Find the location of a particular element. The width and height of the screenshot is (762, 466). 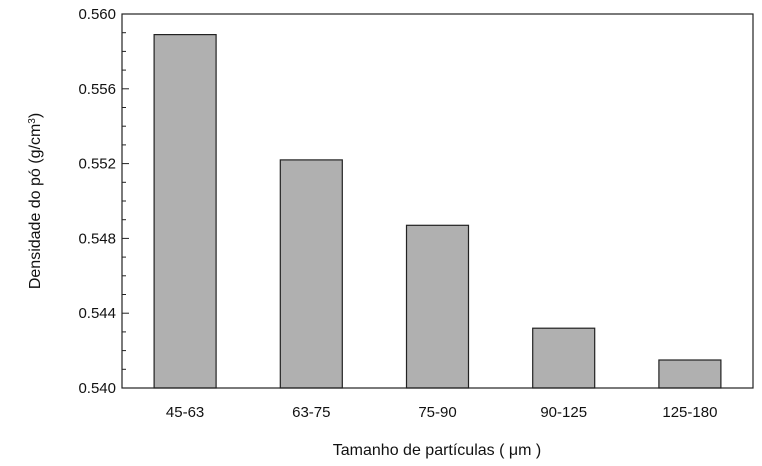

y-axis-title: Densidade do pó (g/cm3) is located at coordinates (36, 201).